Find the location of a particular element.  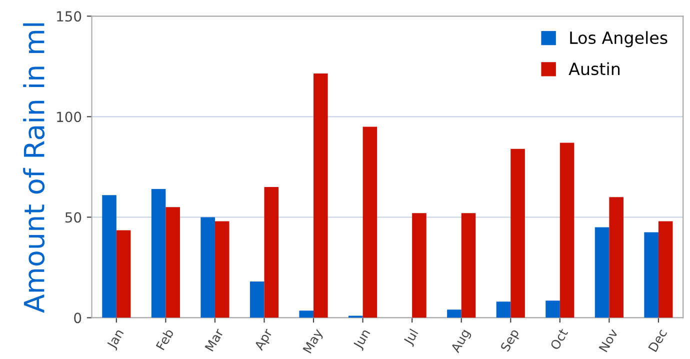

legend-label: Los Angeles is located at coordinates (619, 39).